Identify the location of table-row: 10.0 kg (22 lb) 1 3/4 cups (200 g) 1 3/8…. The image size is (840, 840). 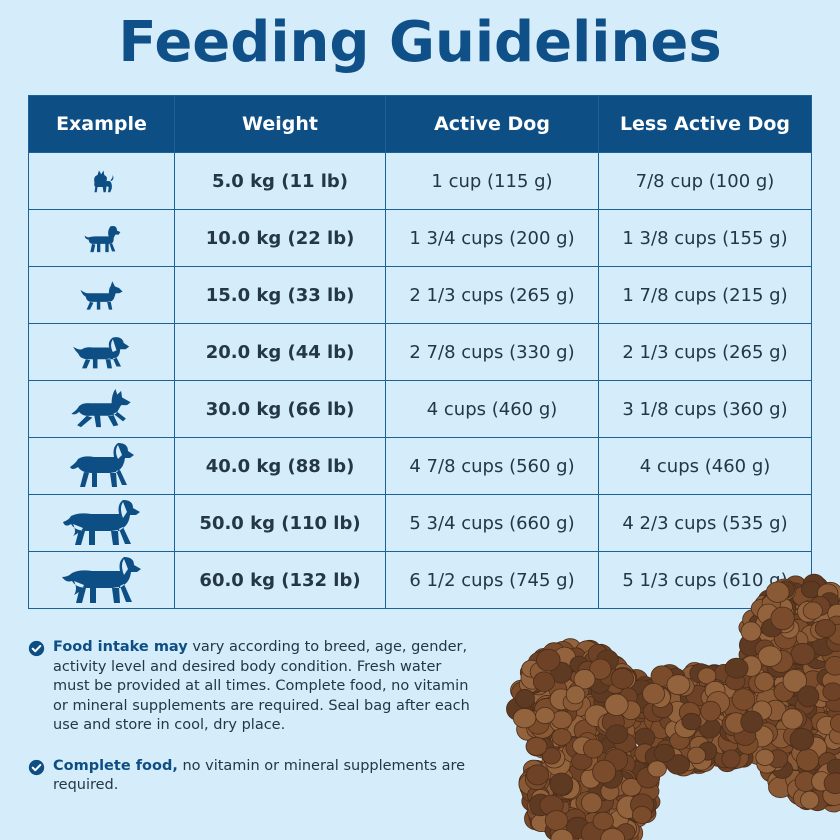
(420, 238).